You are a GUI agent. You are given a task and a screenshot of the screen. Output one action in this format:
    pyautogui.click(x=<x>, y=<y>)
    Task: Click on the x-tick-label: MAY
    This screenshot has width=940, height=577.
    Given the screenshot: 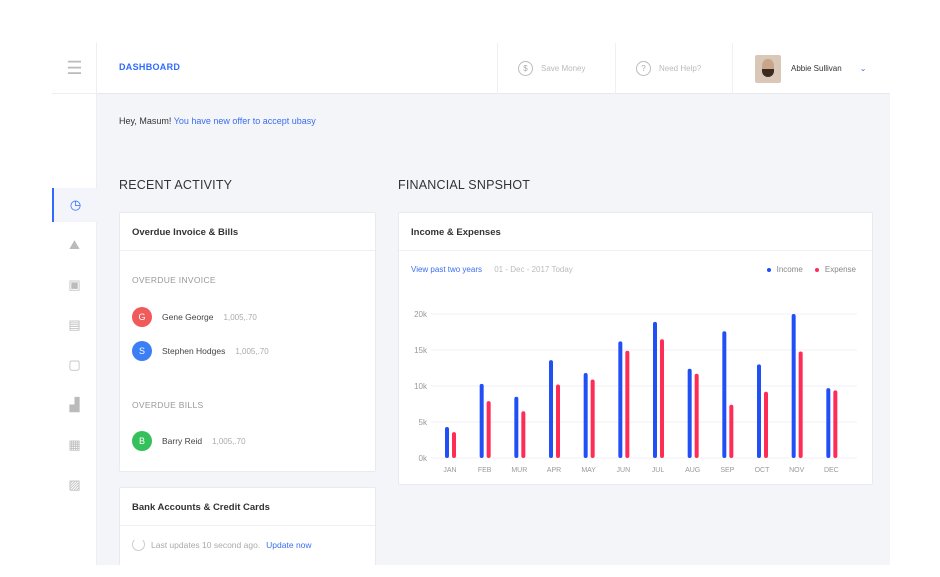 What is the action you would take?
    pyautogui.click(x=588, y=470)
    